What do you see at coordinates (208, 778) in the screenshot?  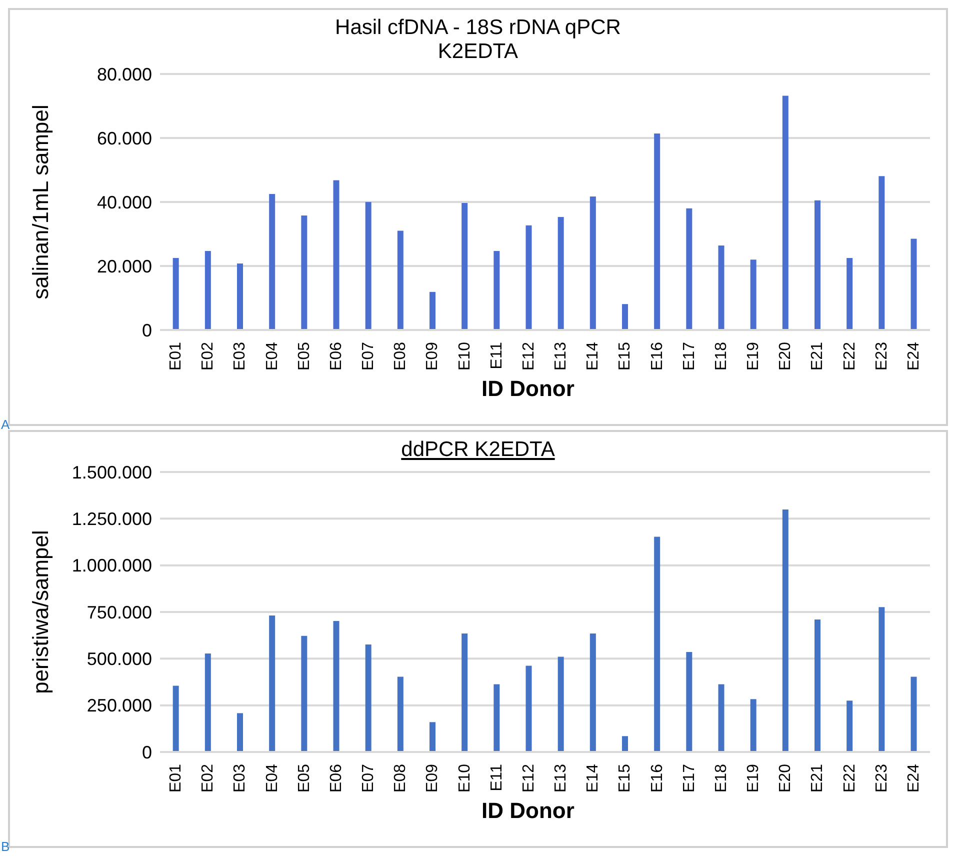 I see `x-tick-label: E02` at bounding box center [208, 778].